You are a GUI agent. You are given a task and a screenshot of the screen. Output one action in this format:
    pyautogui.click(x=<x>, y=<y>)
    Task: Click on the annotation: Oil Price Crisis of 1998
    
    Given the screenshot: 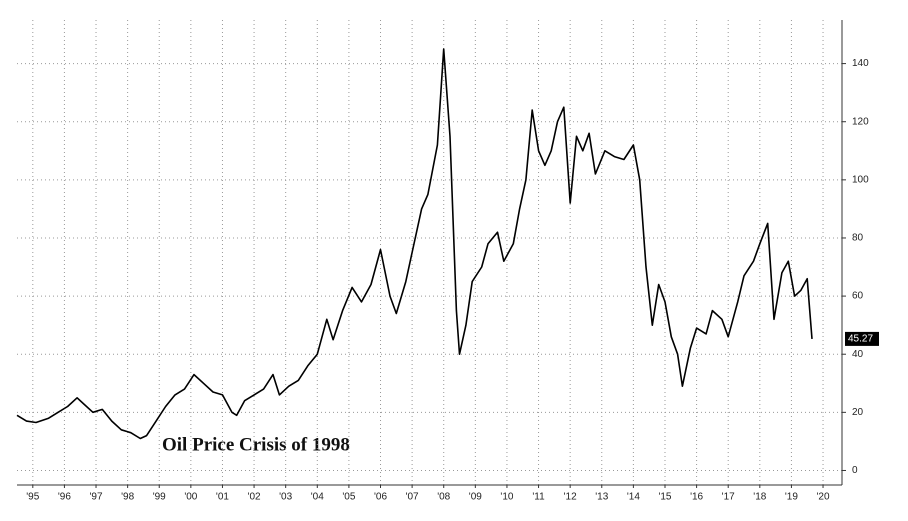 What is the action you would take?
    pyautogui.click(x=256, y=444)
    